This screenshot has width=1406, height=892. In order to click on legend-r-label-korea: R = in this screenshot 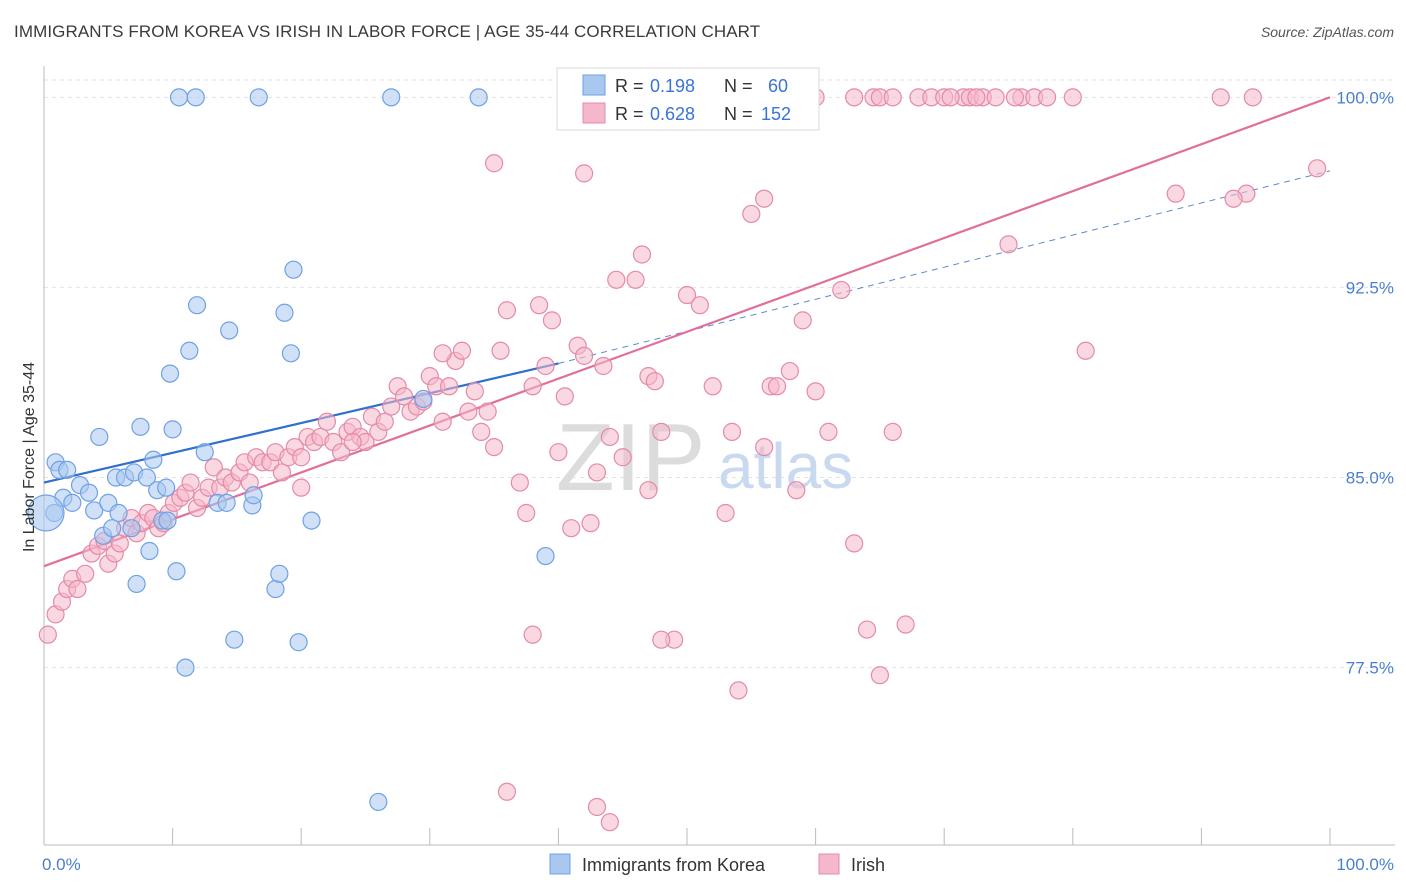, I will do `click(629, 86)`.